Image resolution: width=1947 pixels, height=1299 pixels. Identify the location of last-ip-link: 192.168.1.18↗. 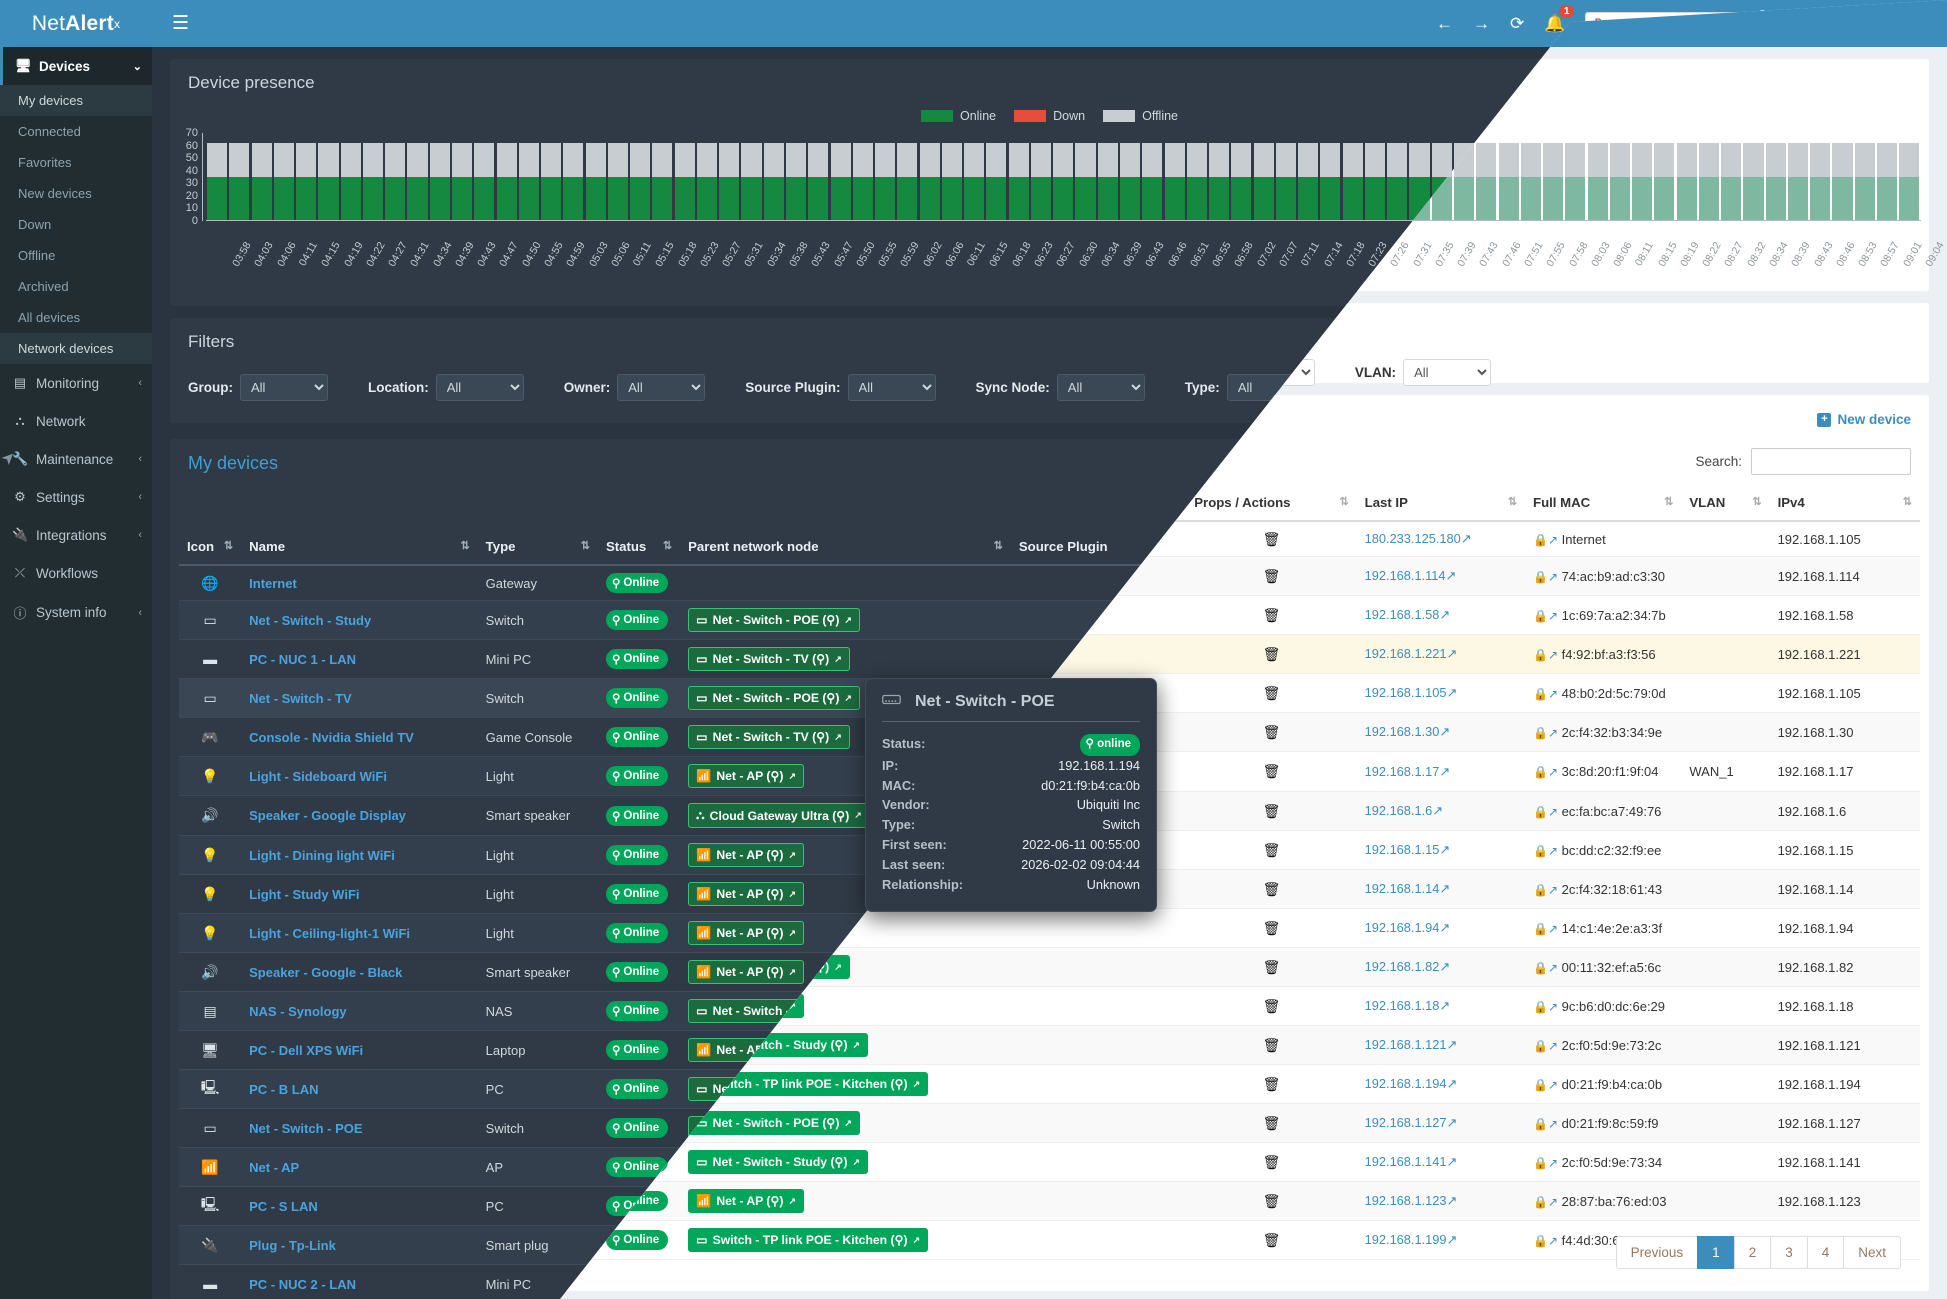
(1407, 1049).